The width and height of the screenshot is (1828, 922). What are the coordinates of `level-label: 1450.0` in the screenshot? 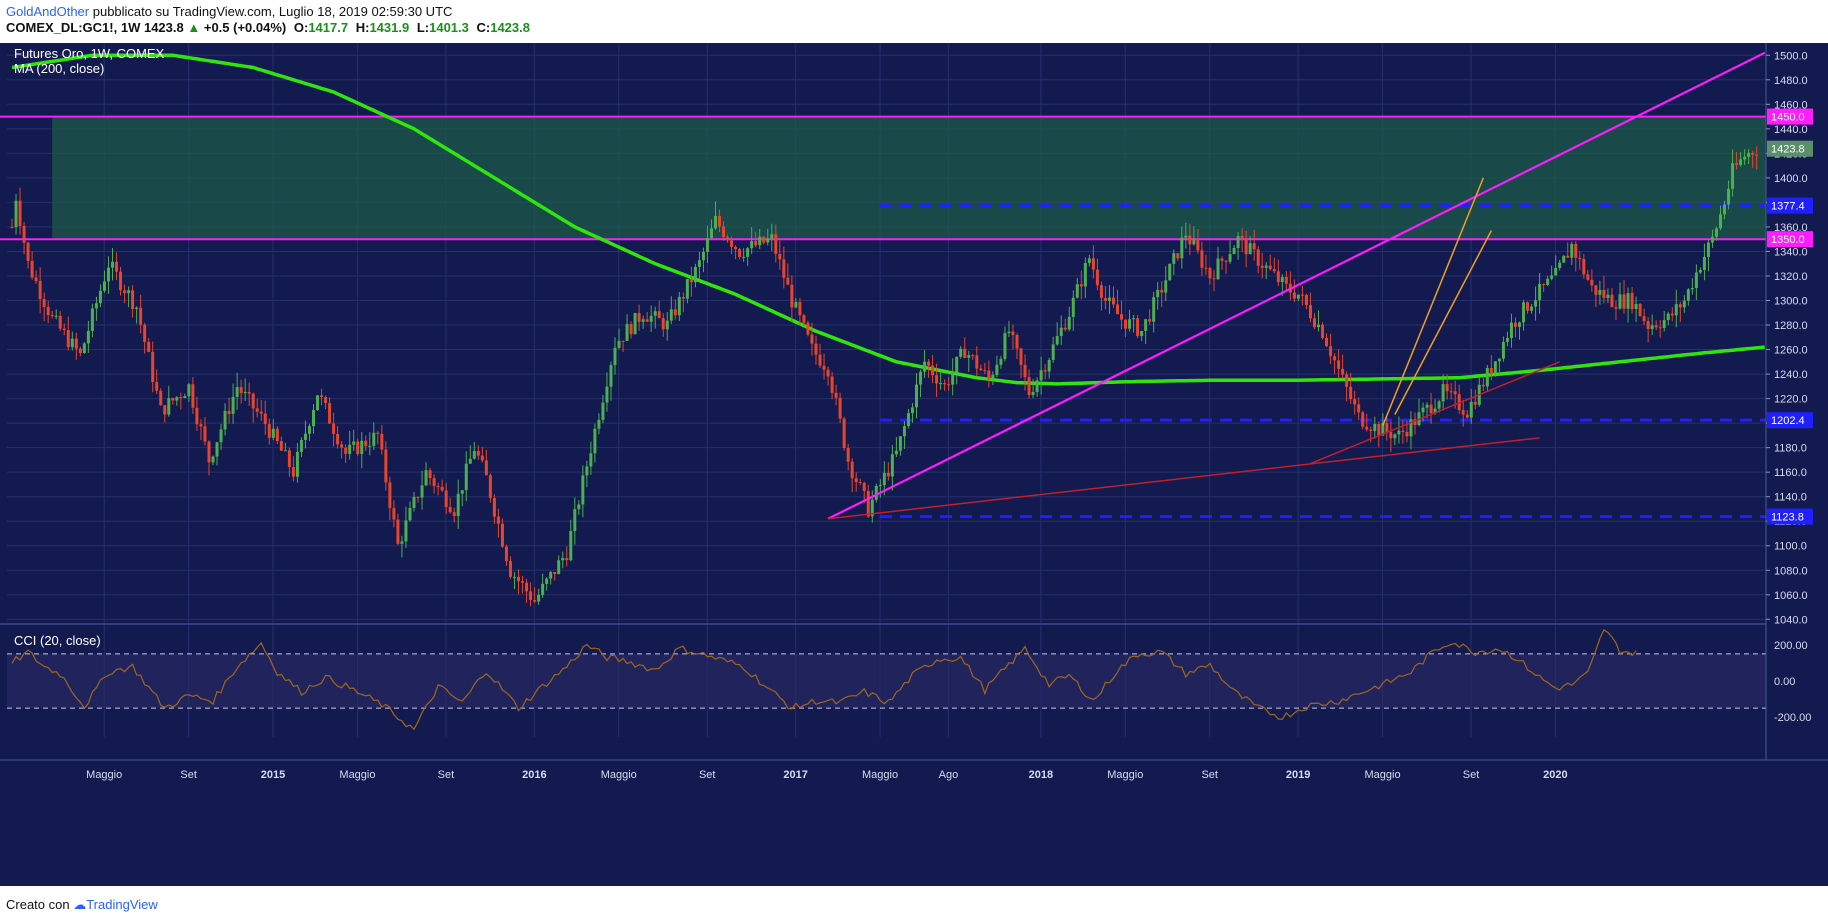 It's located at (1788, 118).